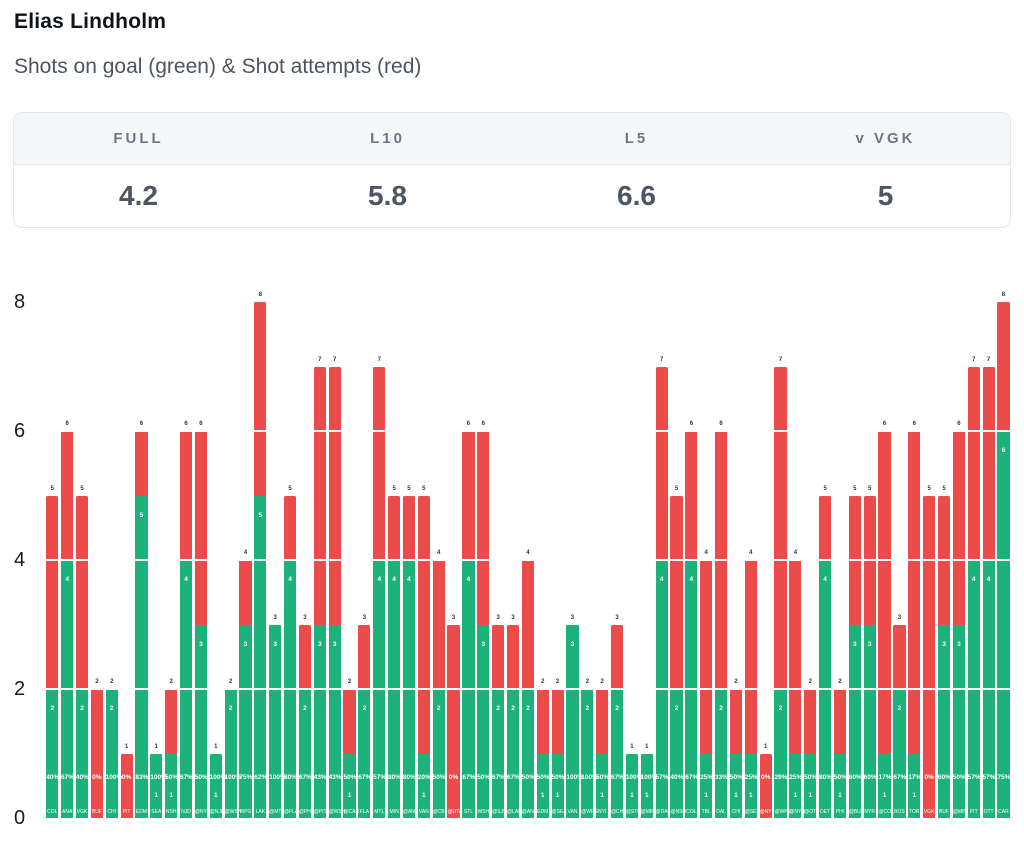  What do you see at coordinates (825, 488) in the screenshot?
I see `attempts-total-label: 5` at bounding box center [825, 488].